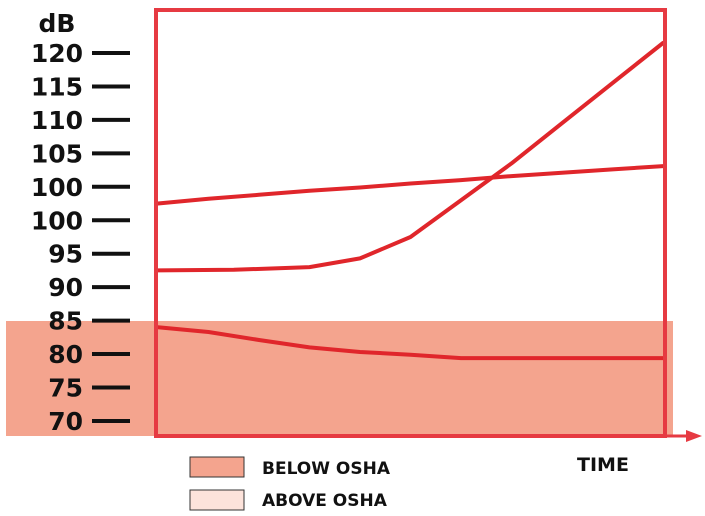 Image resolution: width=705 pixels, height=516 pixels. What do you see at coordinates (65, 354) in the screenshot?
I see `y-tick-label: 80` at bounding box center [65, 354].